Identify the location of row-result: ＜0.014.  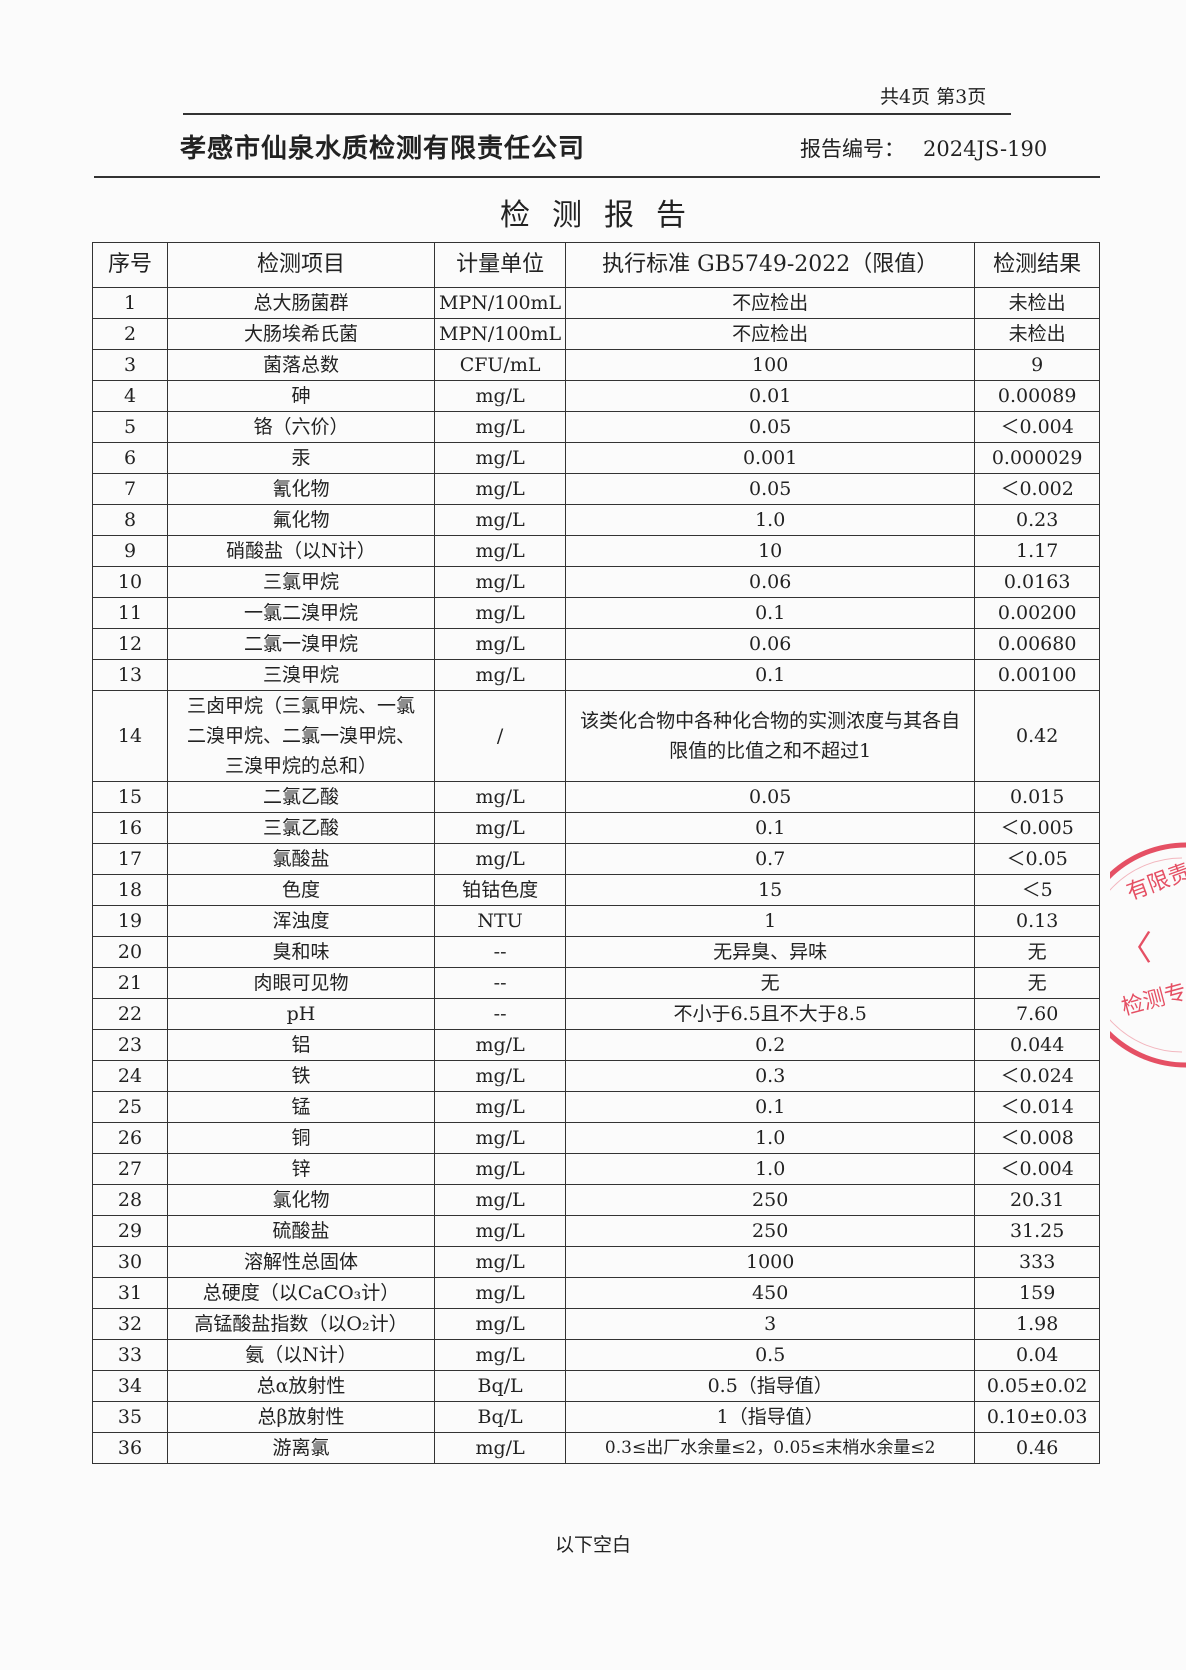
(1037, 1107).